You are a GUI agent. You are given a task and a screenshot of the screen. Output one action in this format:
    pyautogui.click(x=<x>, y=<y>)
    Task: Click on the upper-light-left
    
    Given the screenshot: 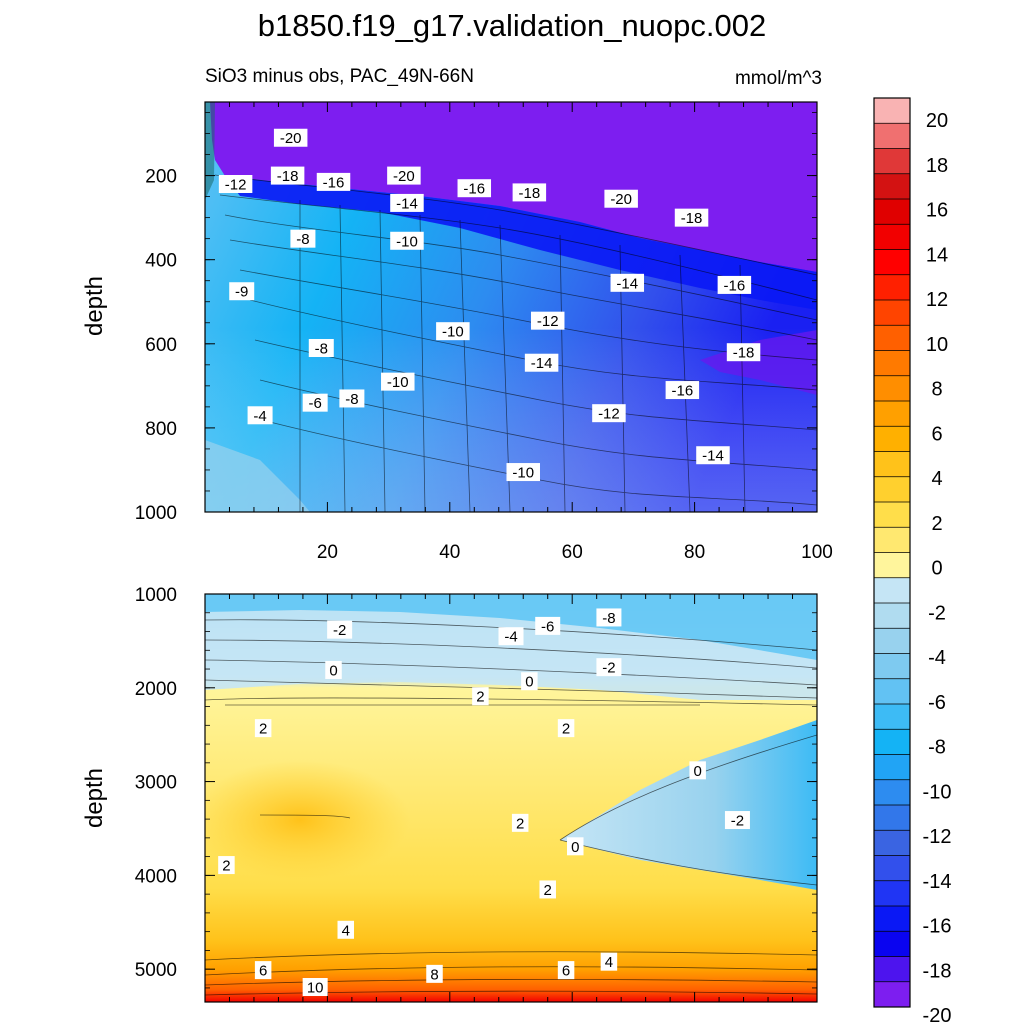 What is the action you would take?
    pyautogui.click(x=257, y=476)
    